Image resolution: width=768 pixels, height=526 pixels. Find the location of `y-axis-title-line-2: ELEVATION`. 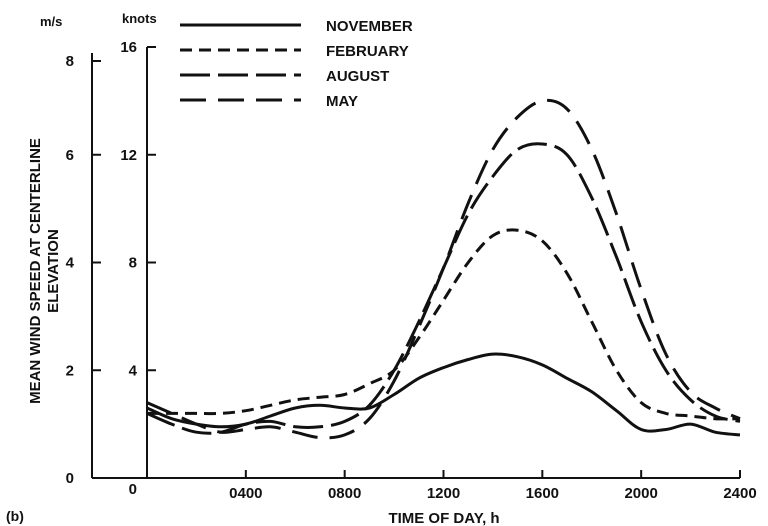

y-axis-title-line-2: ELEVATION is located at coordinates (53, 271).